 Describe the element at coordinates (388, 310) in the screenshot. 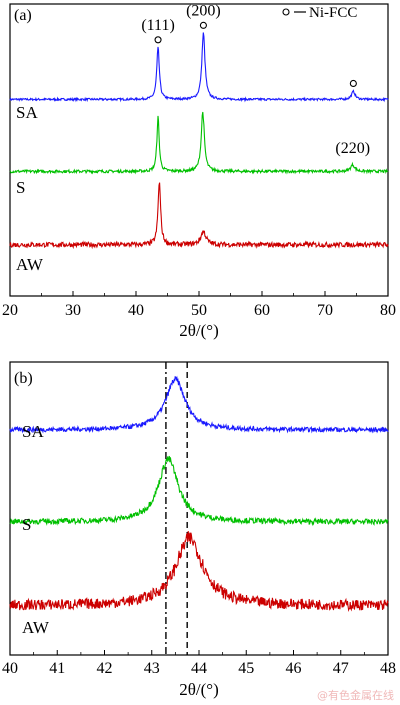

I see `x-tick-label: 80` at that location.